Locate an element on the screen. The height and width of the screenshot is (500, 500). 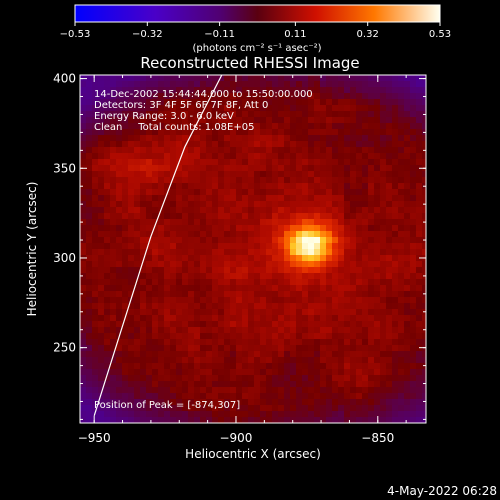
y-tick-label: 250 is located at coordinates (64, 348).